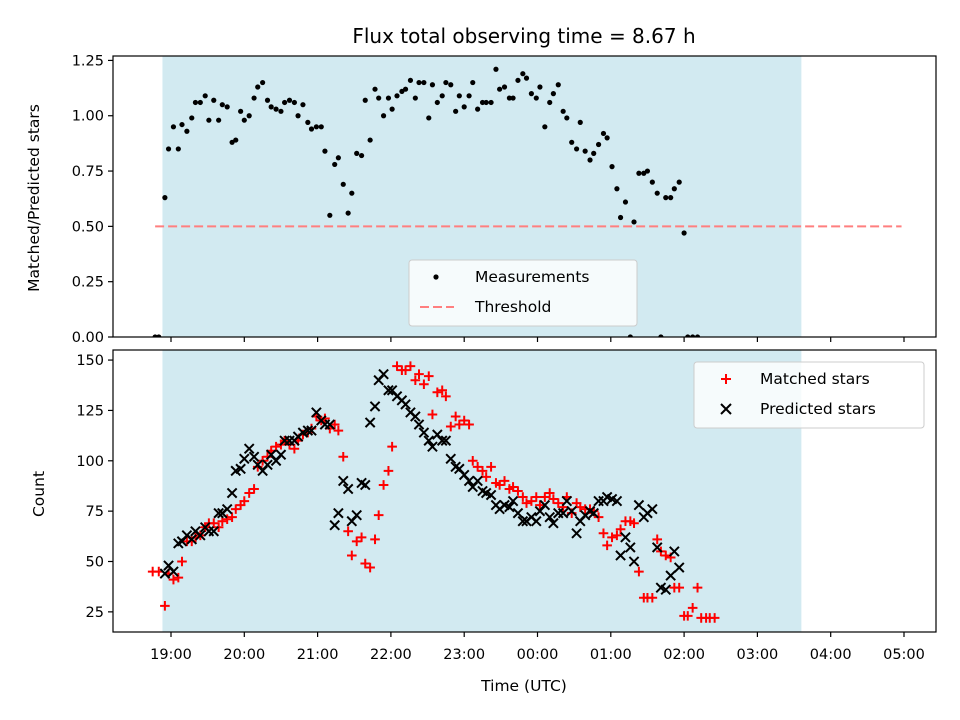 This screenshot has height=720, width=960. What do you see at coordinates (532, 277) in the screenshot?
I see `legend-label: Measurements` at bounding box center [532, 277].